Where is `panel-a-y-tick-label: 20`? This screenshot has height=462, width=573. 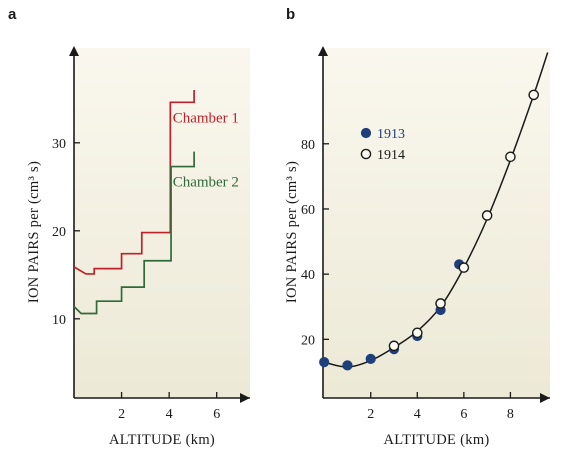 panel-a-y-tick-label: 20 is located at coordinates (59, 232).